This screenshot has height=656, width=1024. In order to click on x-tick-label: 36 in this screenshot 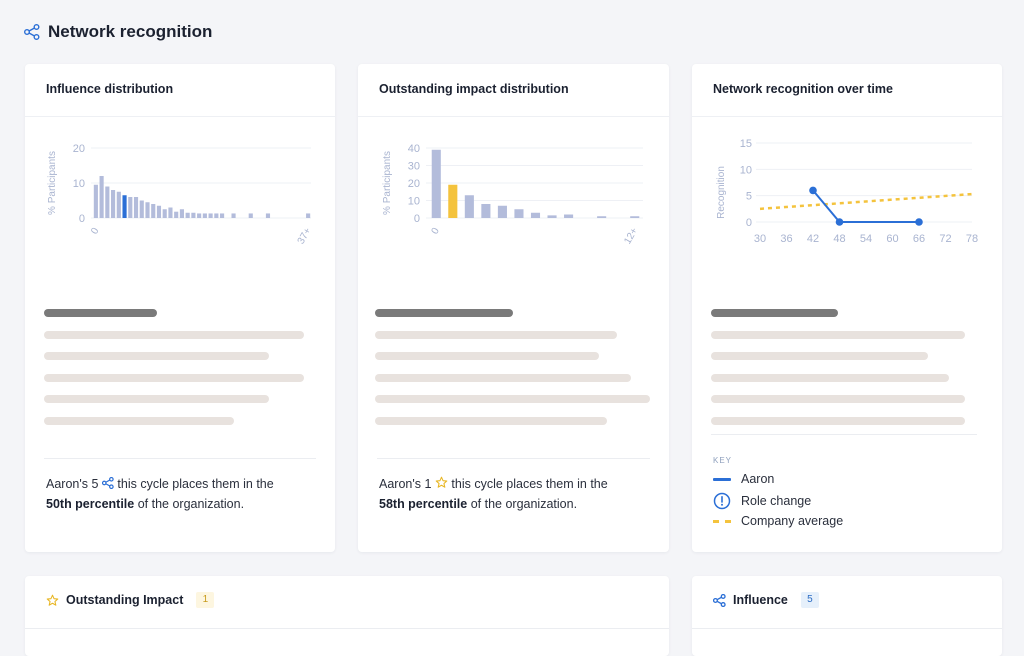, I will do `click(786, 239)`.